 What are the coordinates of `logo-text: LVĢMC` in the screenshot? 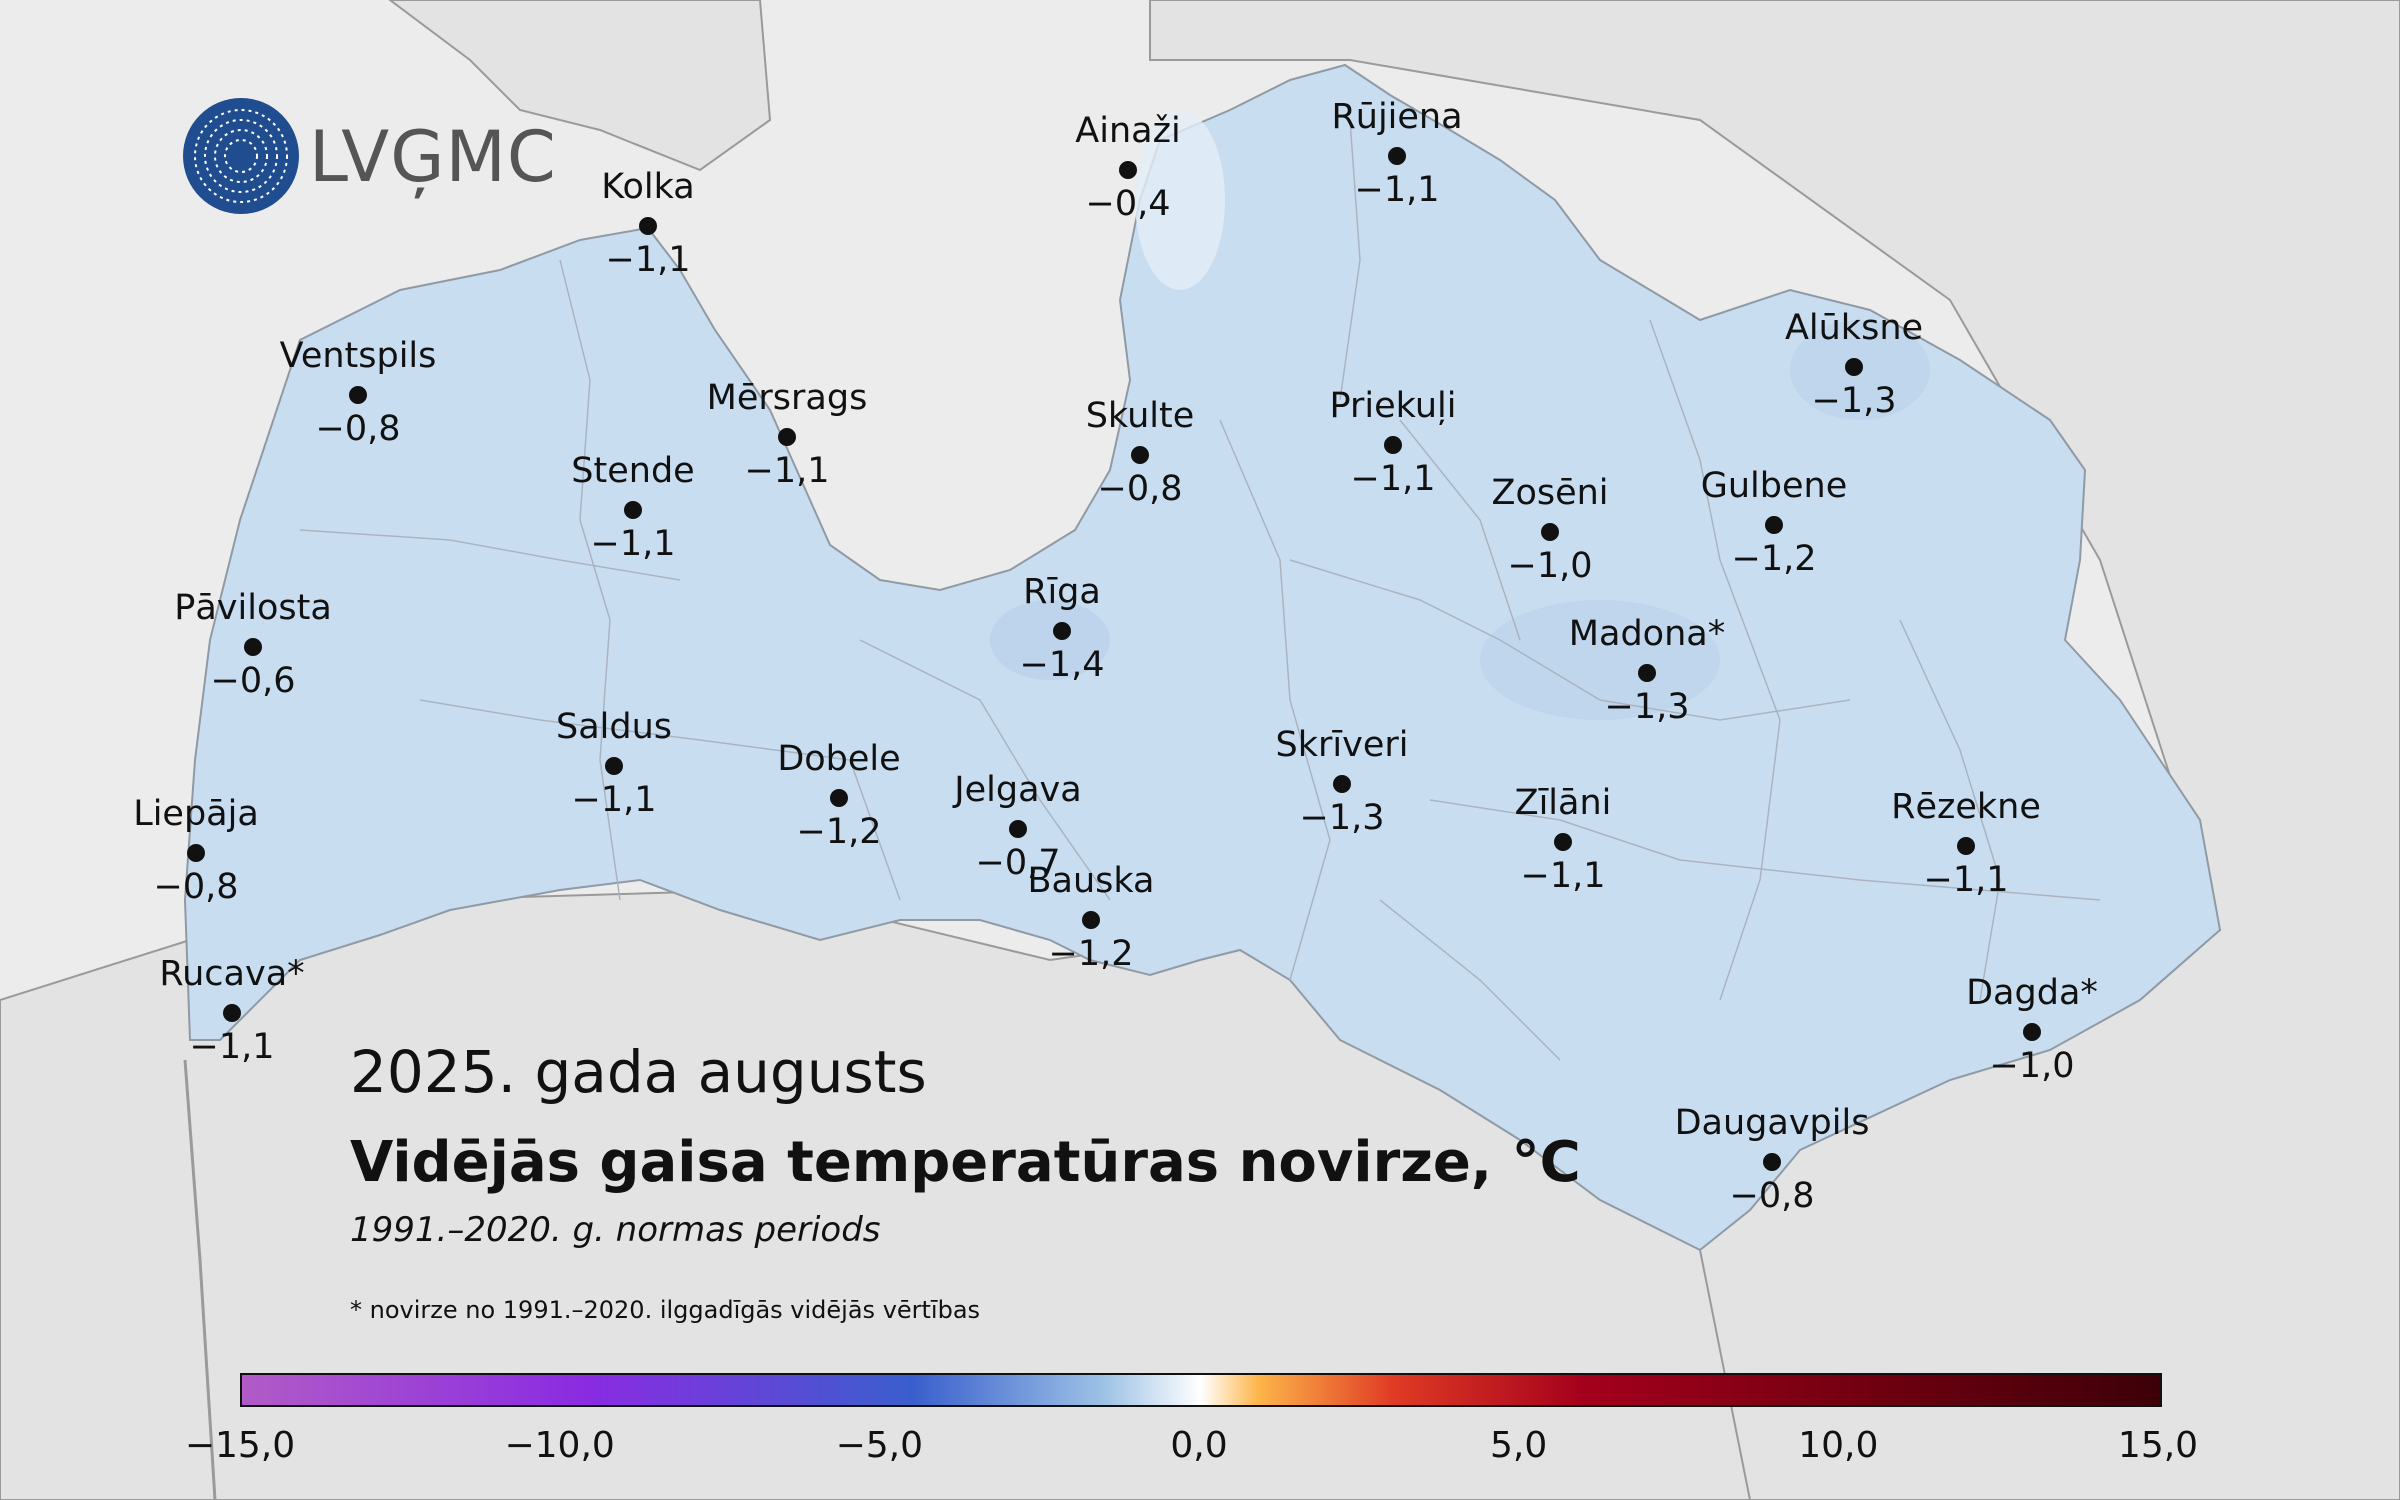 It's located at (433, 157).